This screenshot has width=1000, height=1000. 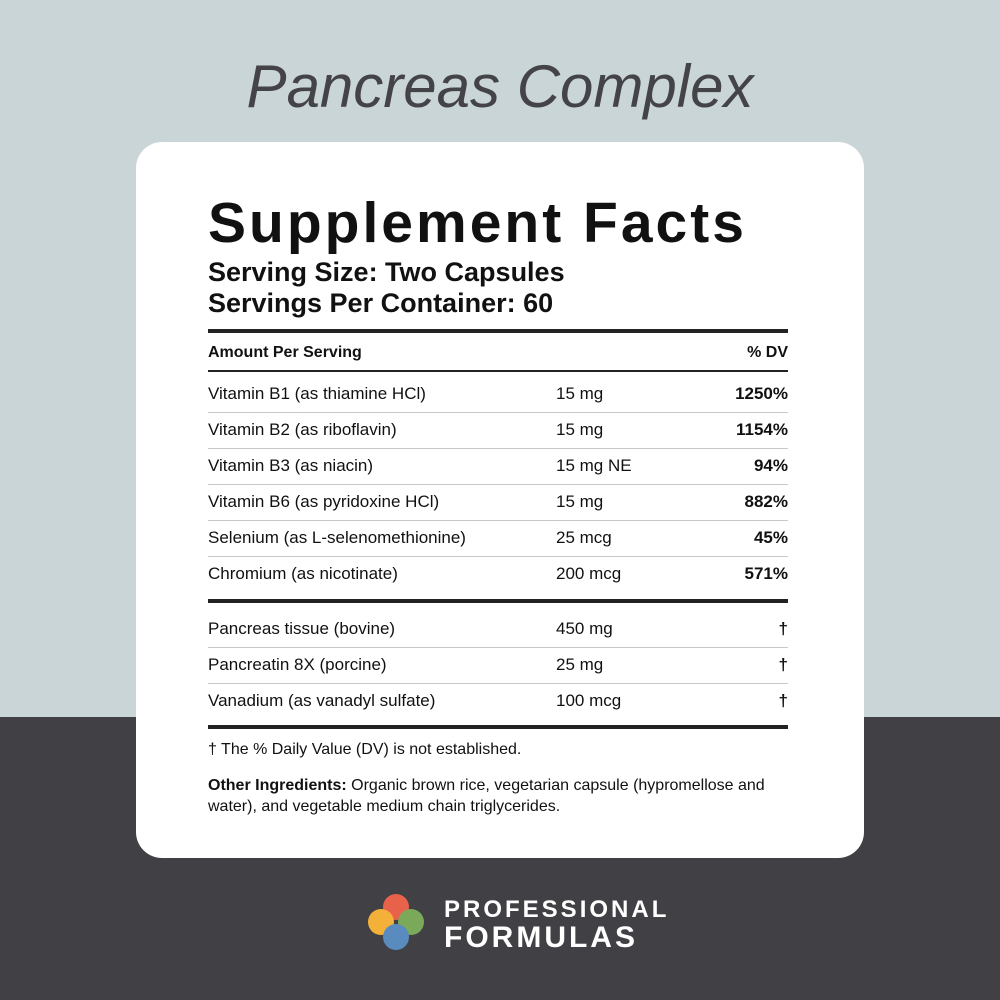 What do you see at coordinates (477, 223) in the screenshot?
I see `facts-title: Supplement Facts` at bounding box center [477, 223].